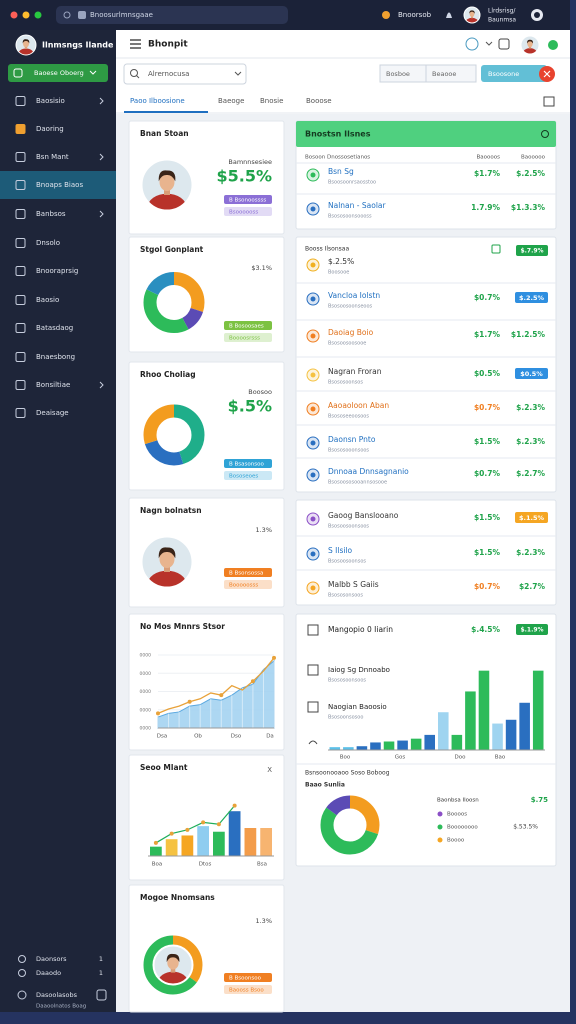 This screenshot has height=1024, width=576. What do you see at coordinates (248, 572) in the screenshot?
I see `pill` at bounding box center [248, 572].